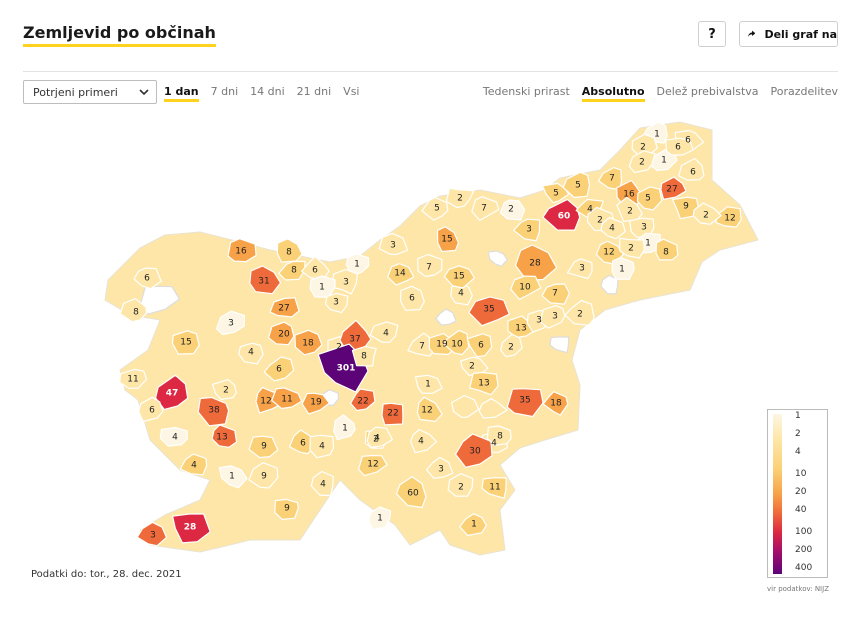  I want to click on tab-range-1-day: 1 dan, so click(181, 93).